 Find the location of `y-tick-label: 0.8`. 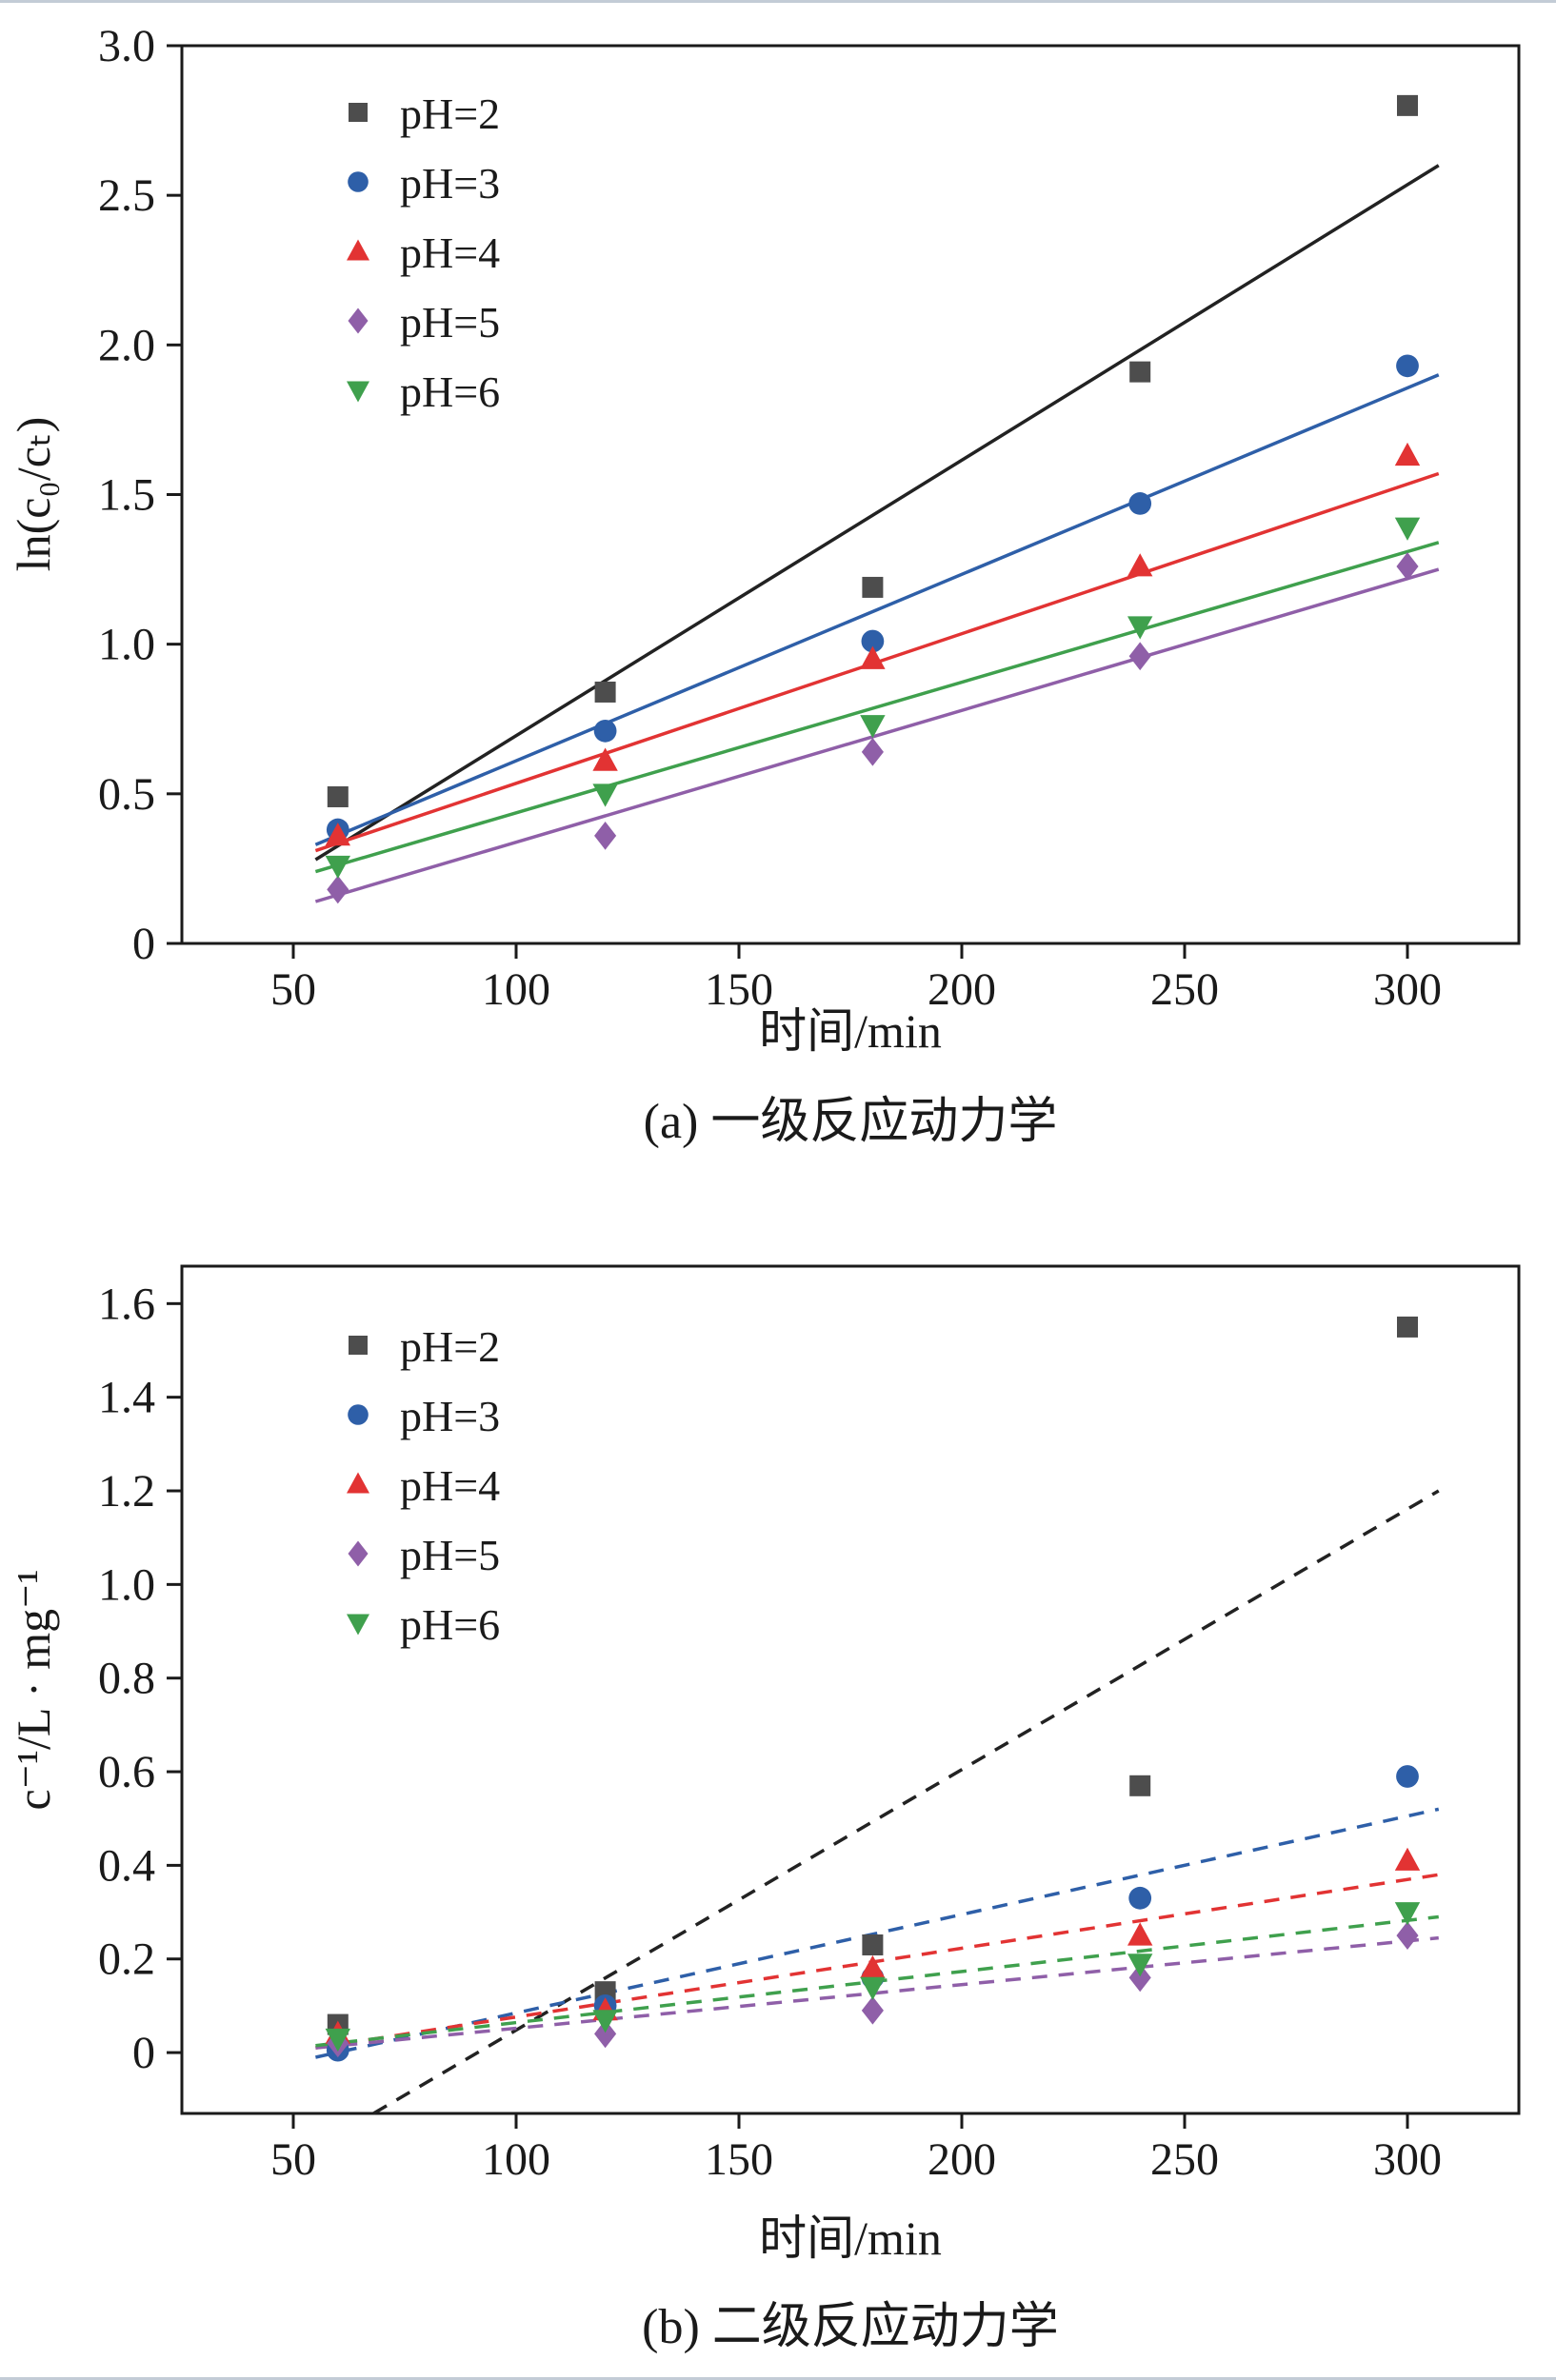

y-tick-label: 0.8 is located at coordinates (126, 1679).